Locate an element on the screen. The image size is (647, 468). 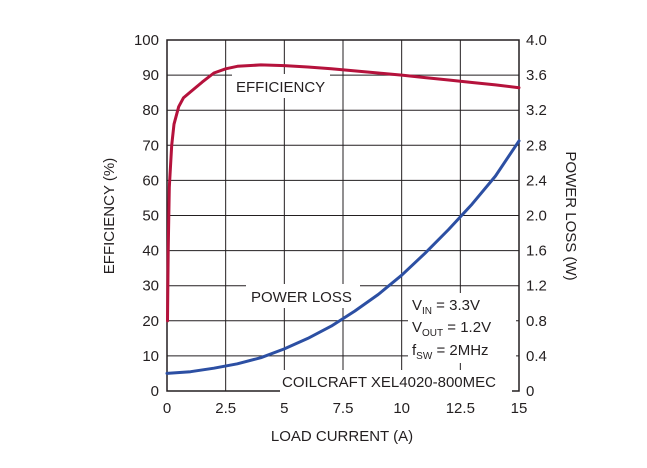
vin-label: VIN = 3.3V is located at coordinates (446, 307).